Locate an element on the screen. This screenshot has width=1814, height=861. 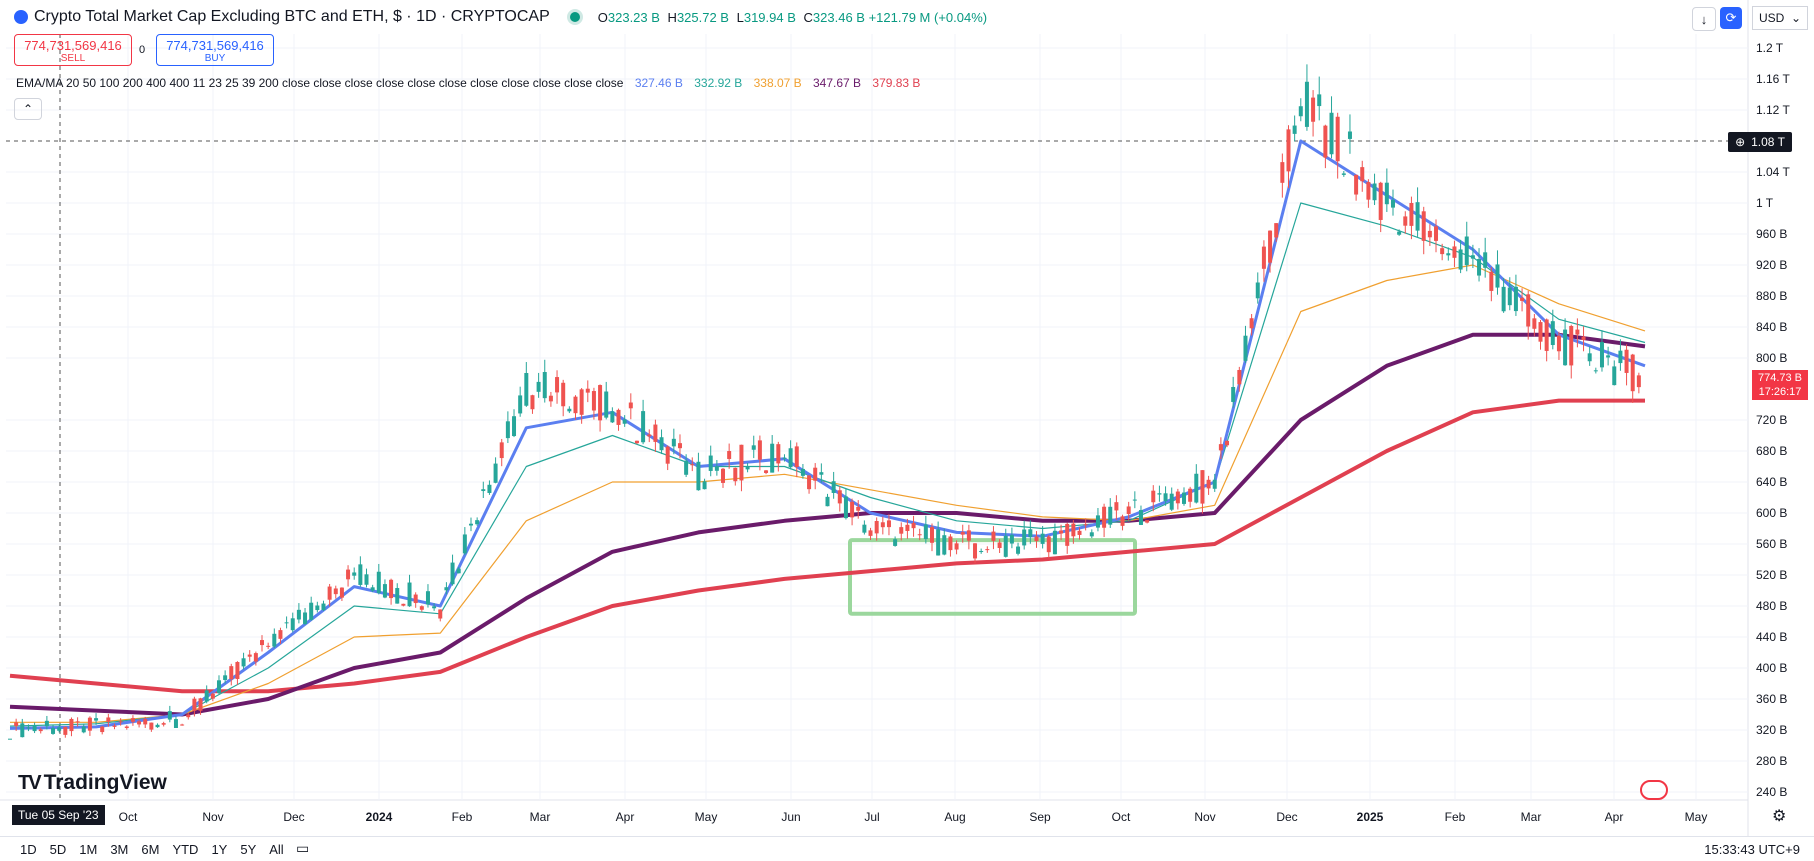
gear-icon: ⚙ is located at coordinates (1779, 816).